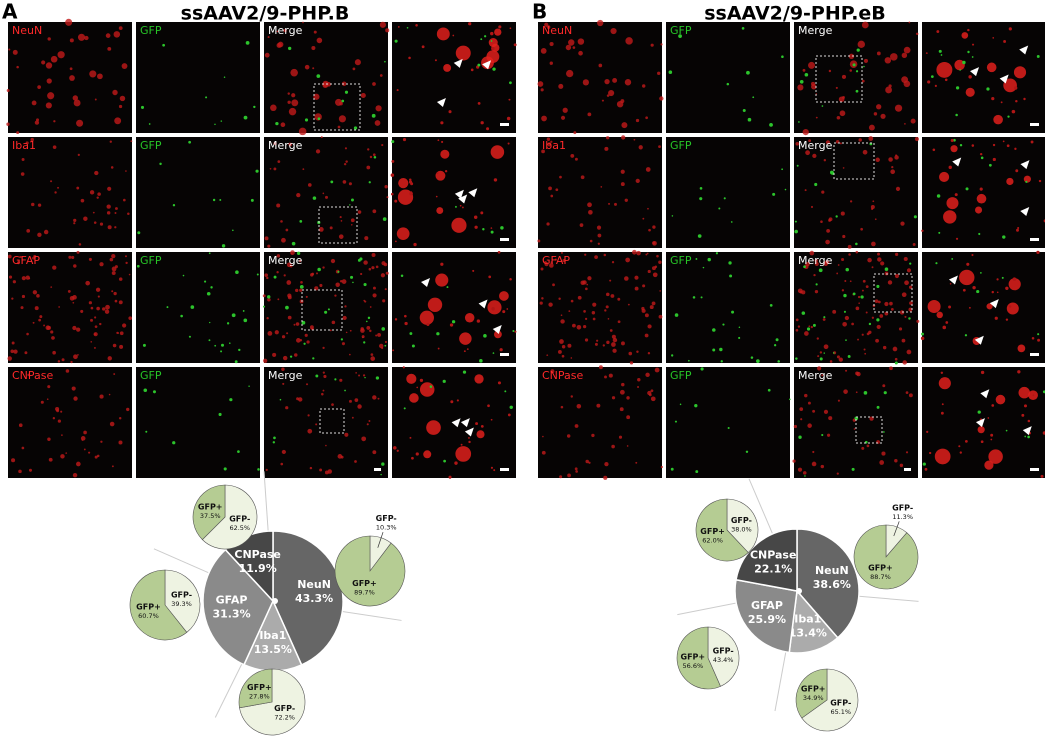  Describe the element at coordinates (272, 635) in the screenshot. I see `slice-name: Iba1` at that location.